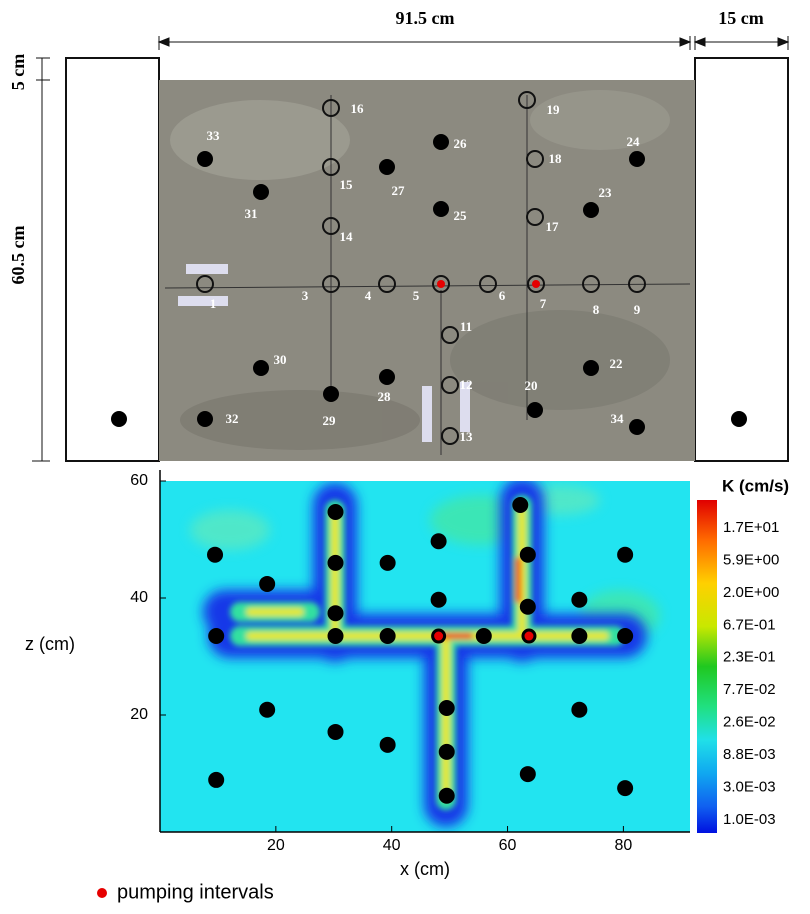 The width and height of the screenshot is (810, 914). Describe the element at coordinates (556, 158) in the screenshot. I see `well-label: 18` at that location.